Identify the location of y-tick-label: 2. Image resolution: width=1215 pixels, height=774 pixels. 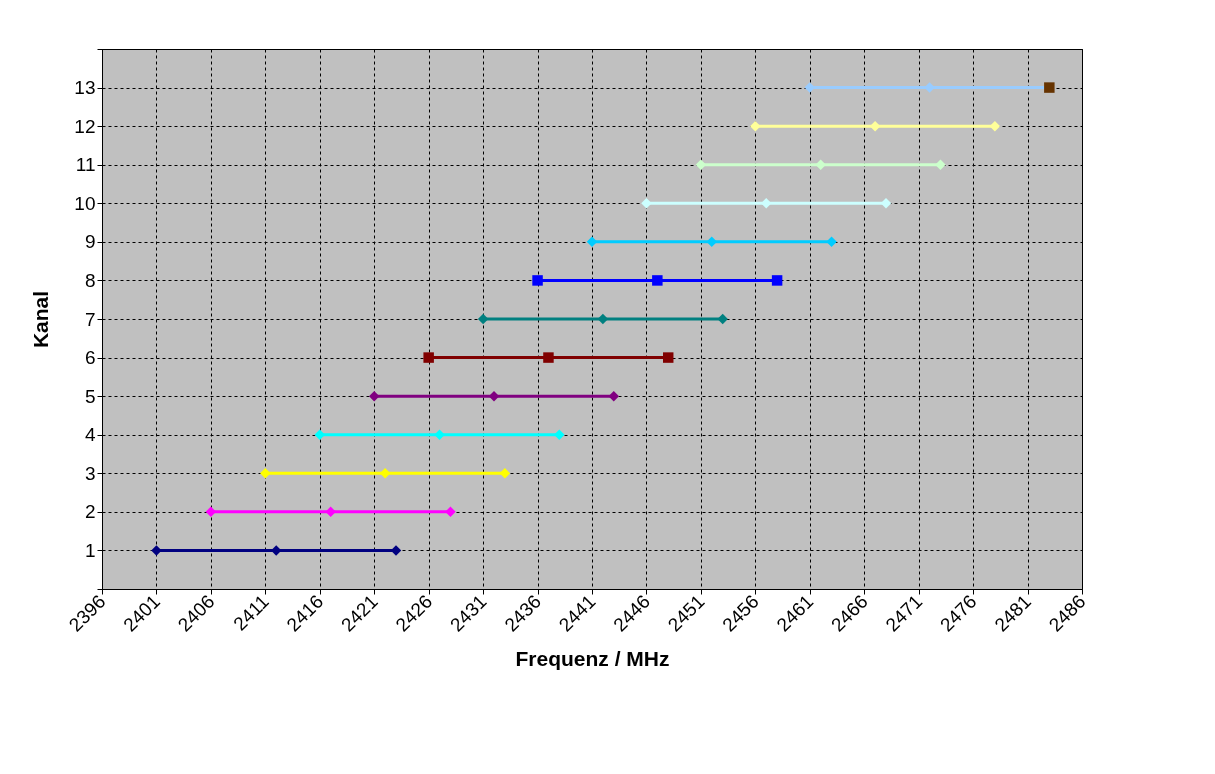
(90, 512).